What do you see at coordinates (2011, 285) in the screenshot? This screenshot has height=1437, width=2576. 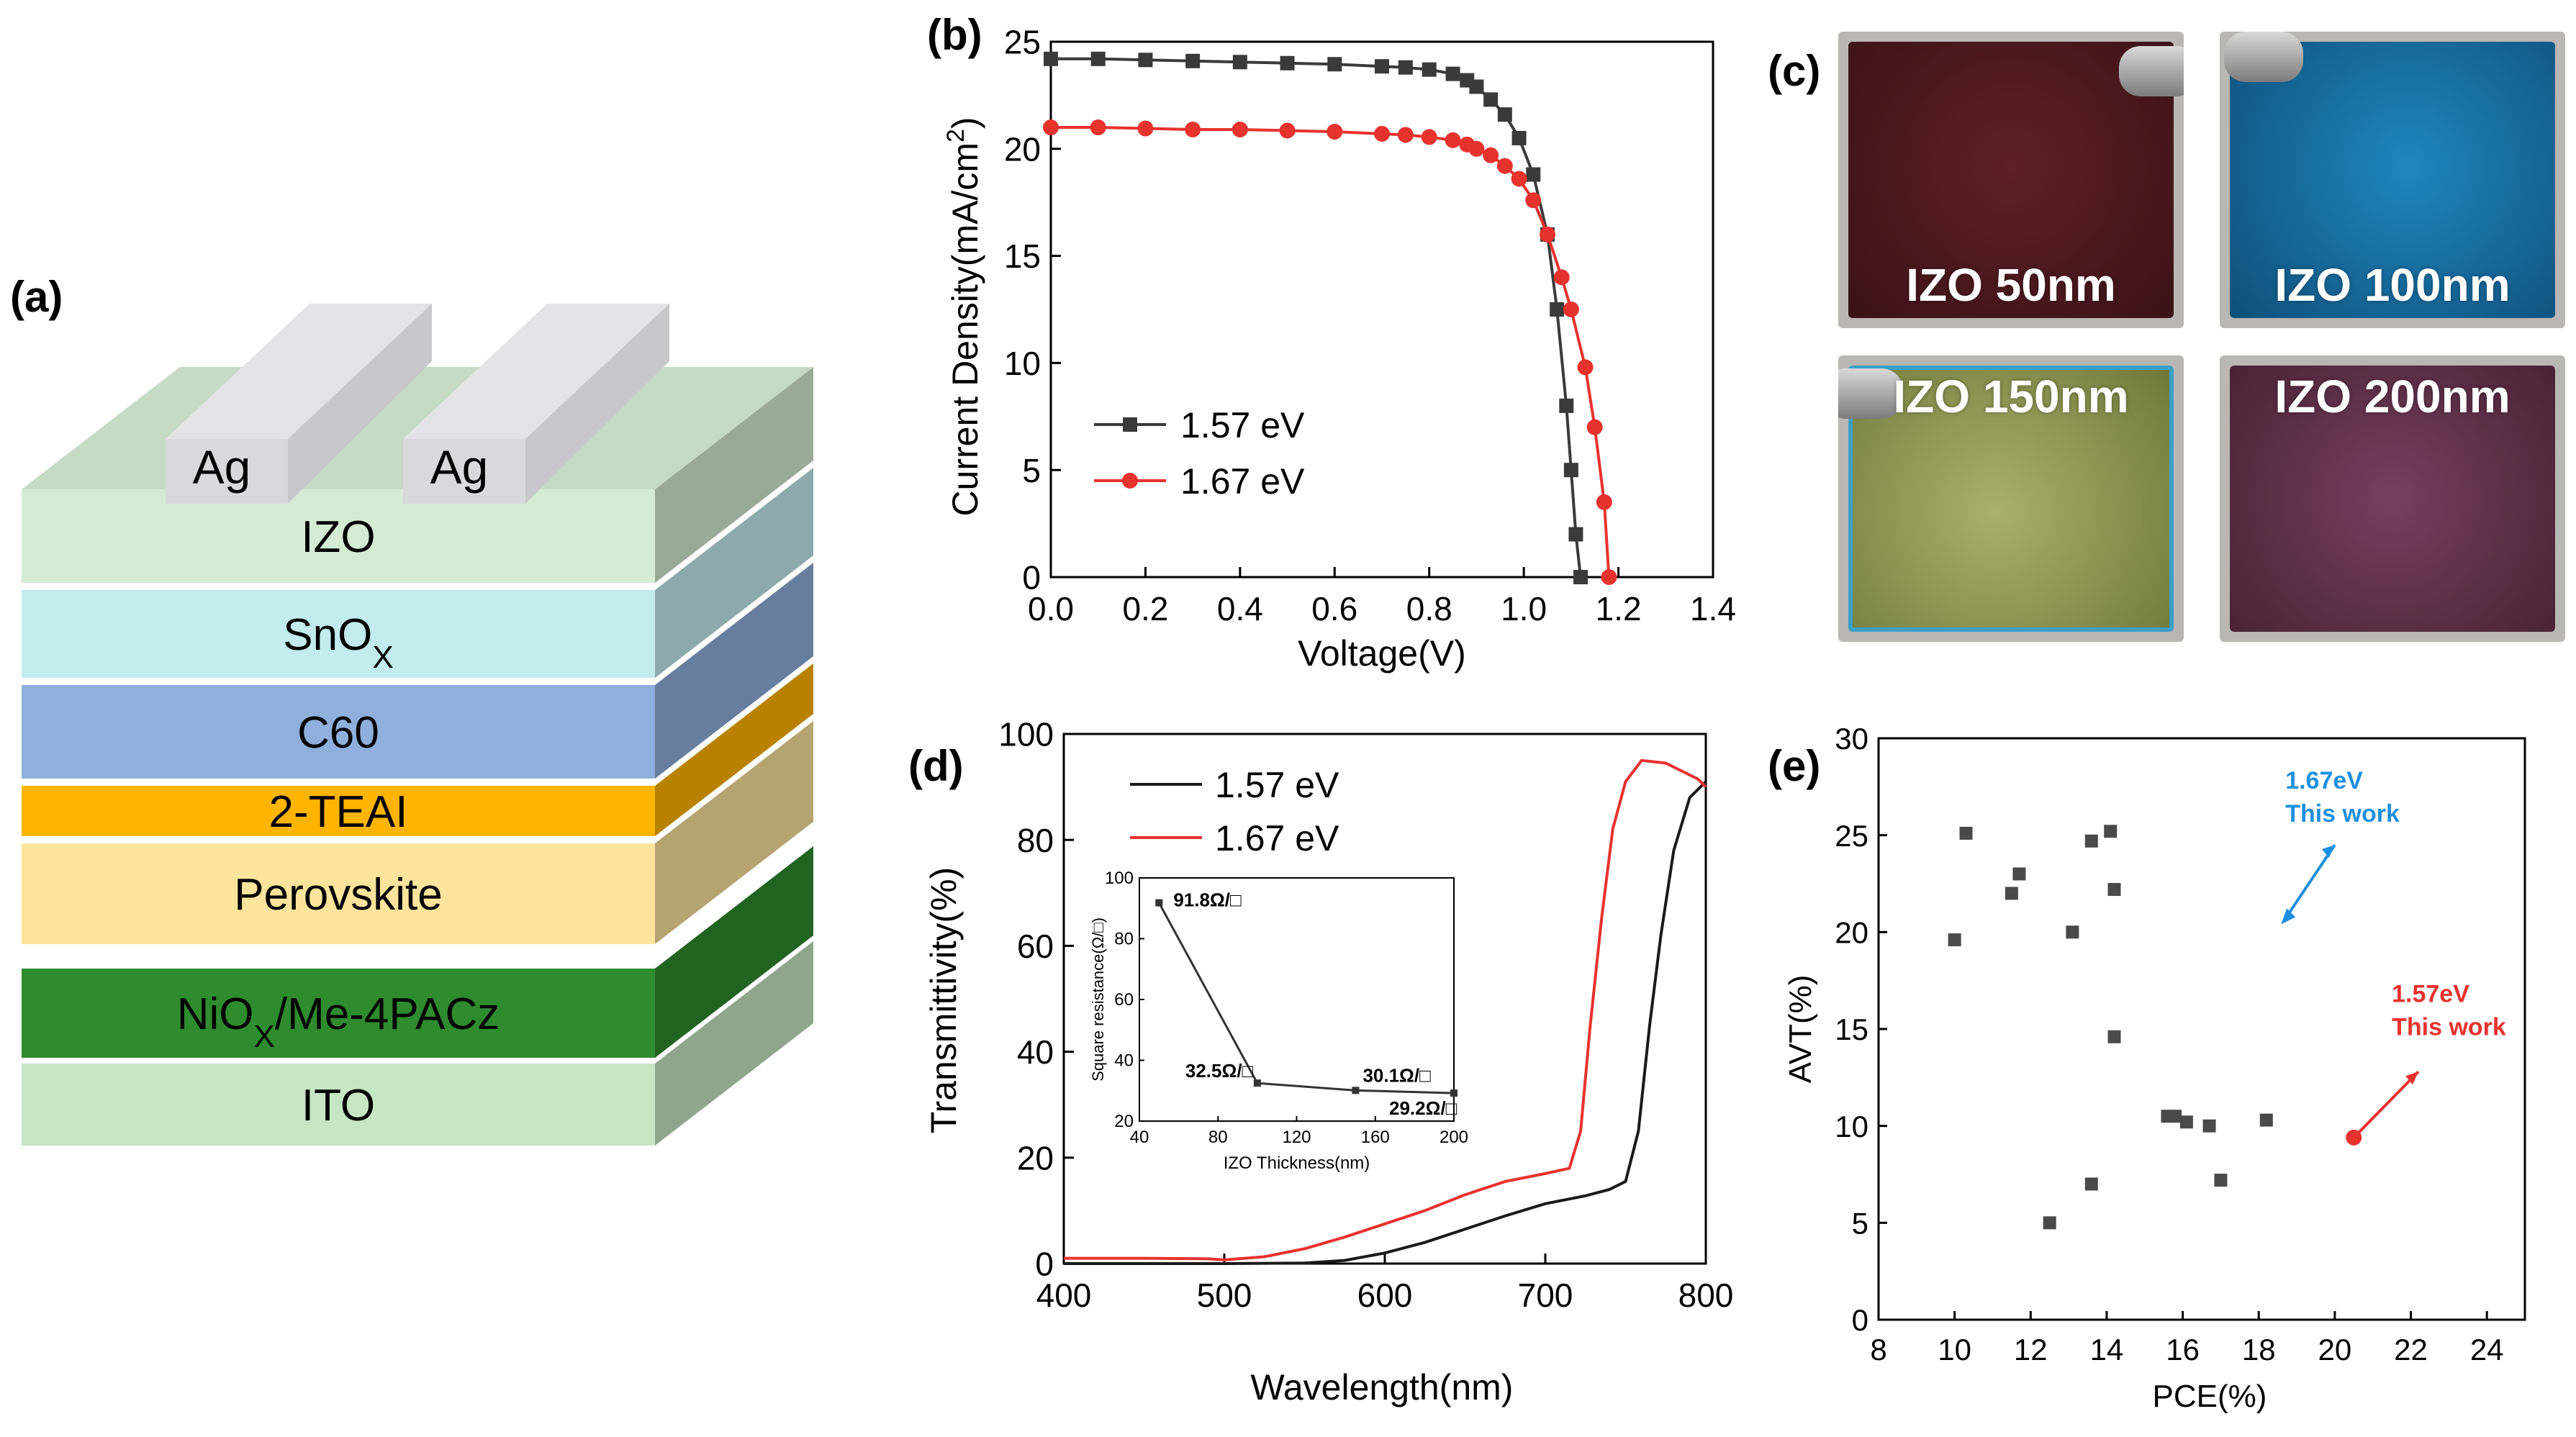 I see `photo-label: IZO 50nm` at bounding box center [2011, 285].